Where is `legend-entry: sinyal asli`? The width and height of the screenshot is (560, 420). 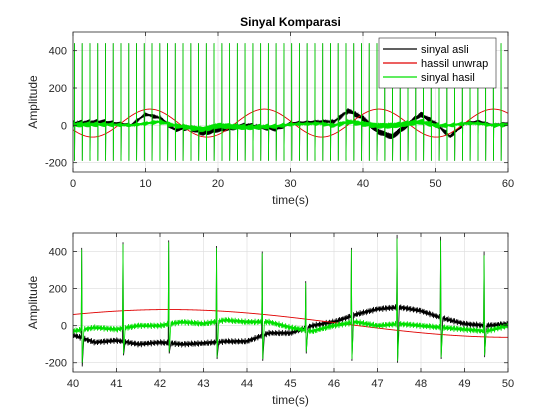
legend-entry: sinyal asli is located at coordinates (445, 50).